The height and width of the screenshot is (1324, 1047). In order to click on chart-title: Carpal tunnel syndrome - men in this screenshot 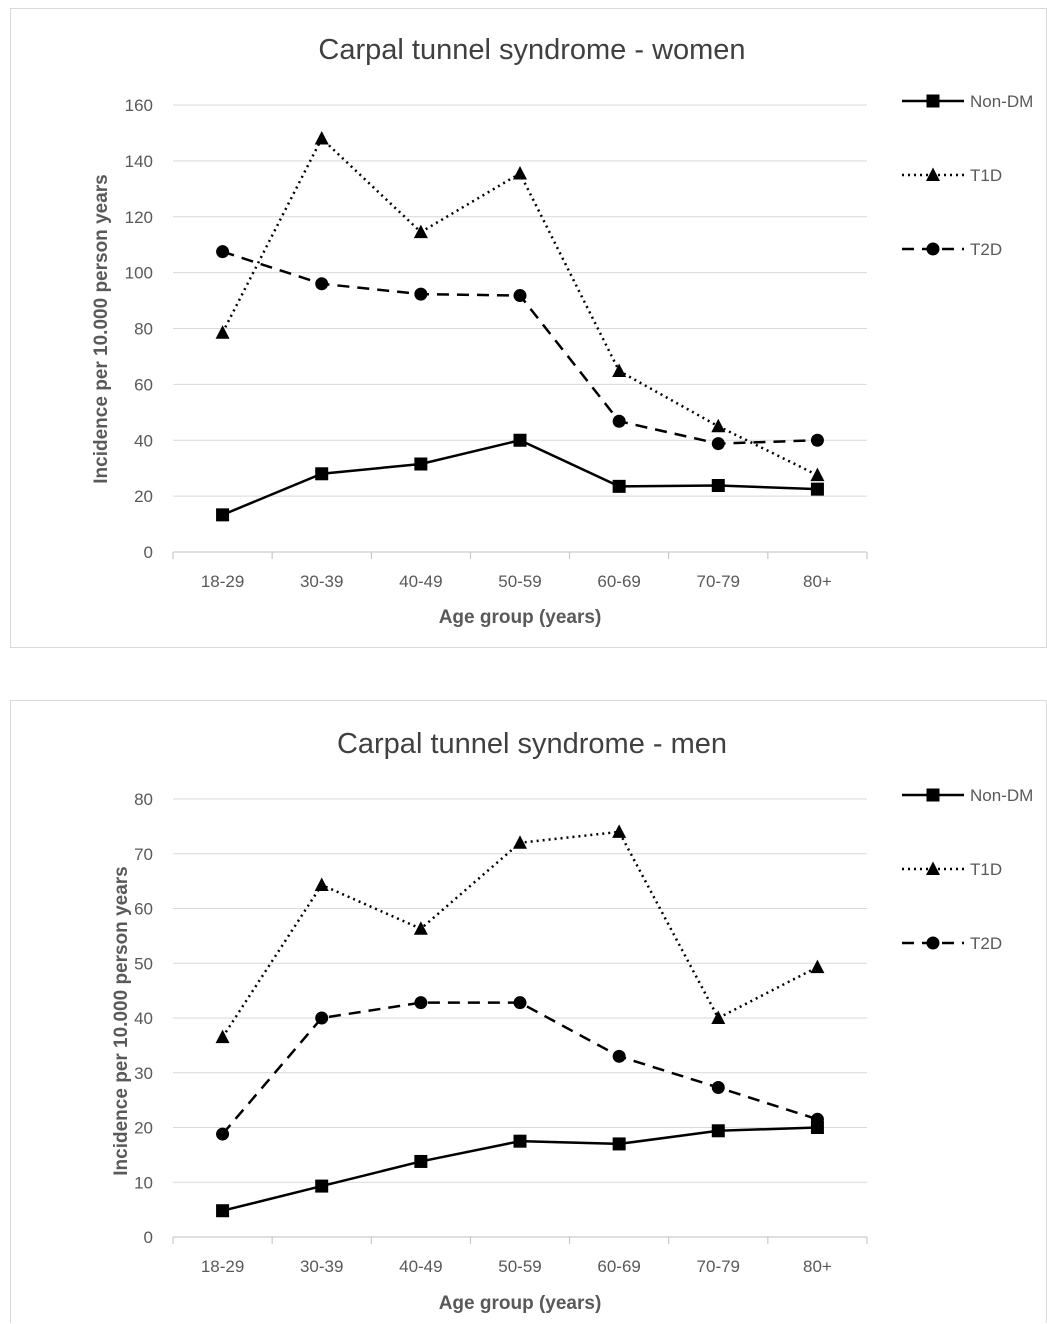, I will do `click(532, 744)`.